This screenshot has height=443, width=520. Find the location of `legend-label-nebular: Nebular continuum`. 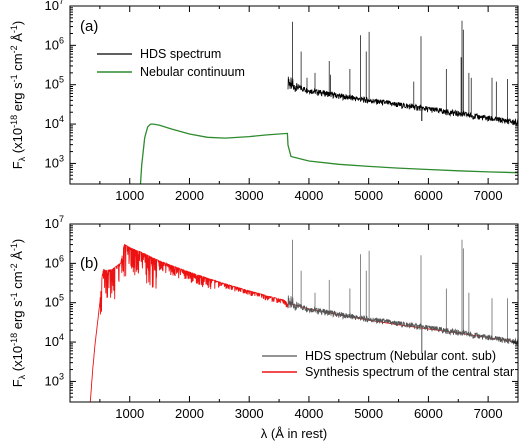

legend-label-nebular: Nebular continuum is located at coordinates (192, 72).